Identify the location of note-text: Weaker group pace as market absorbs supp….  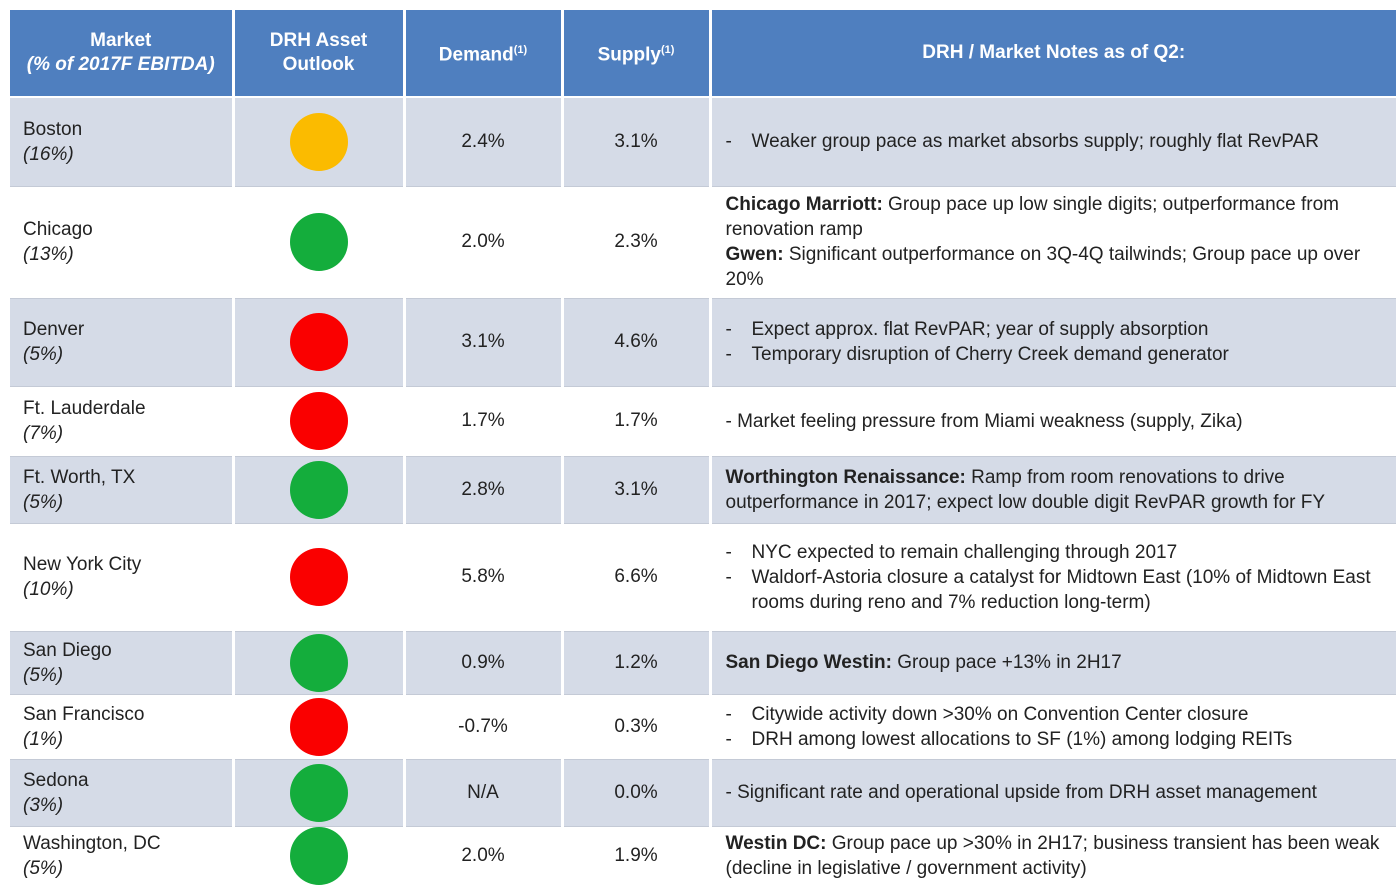
(1035, 142).